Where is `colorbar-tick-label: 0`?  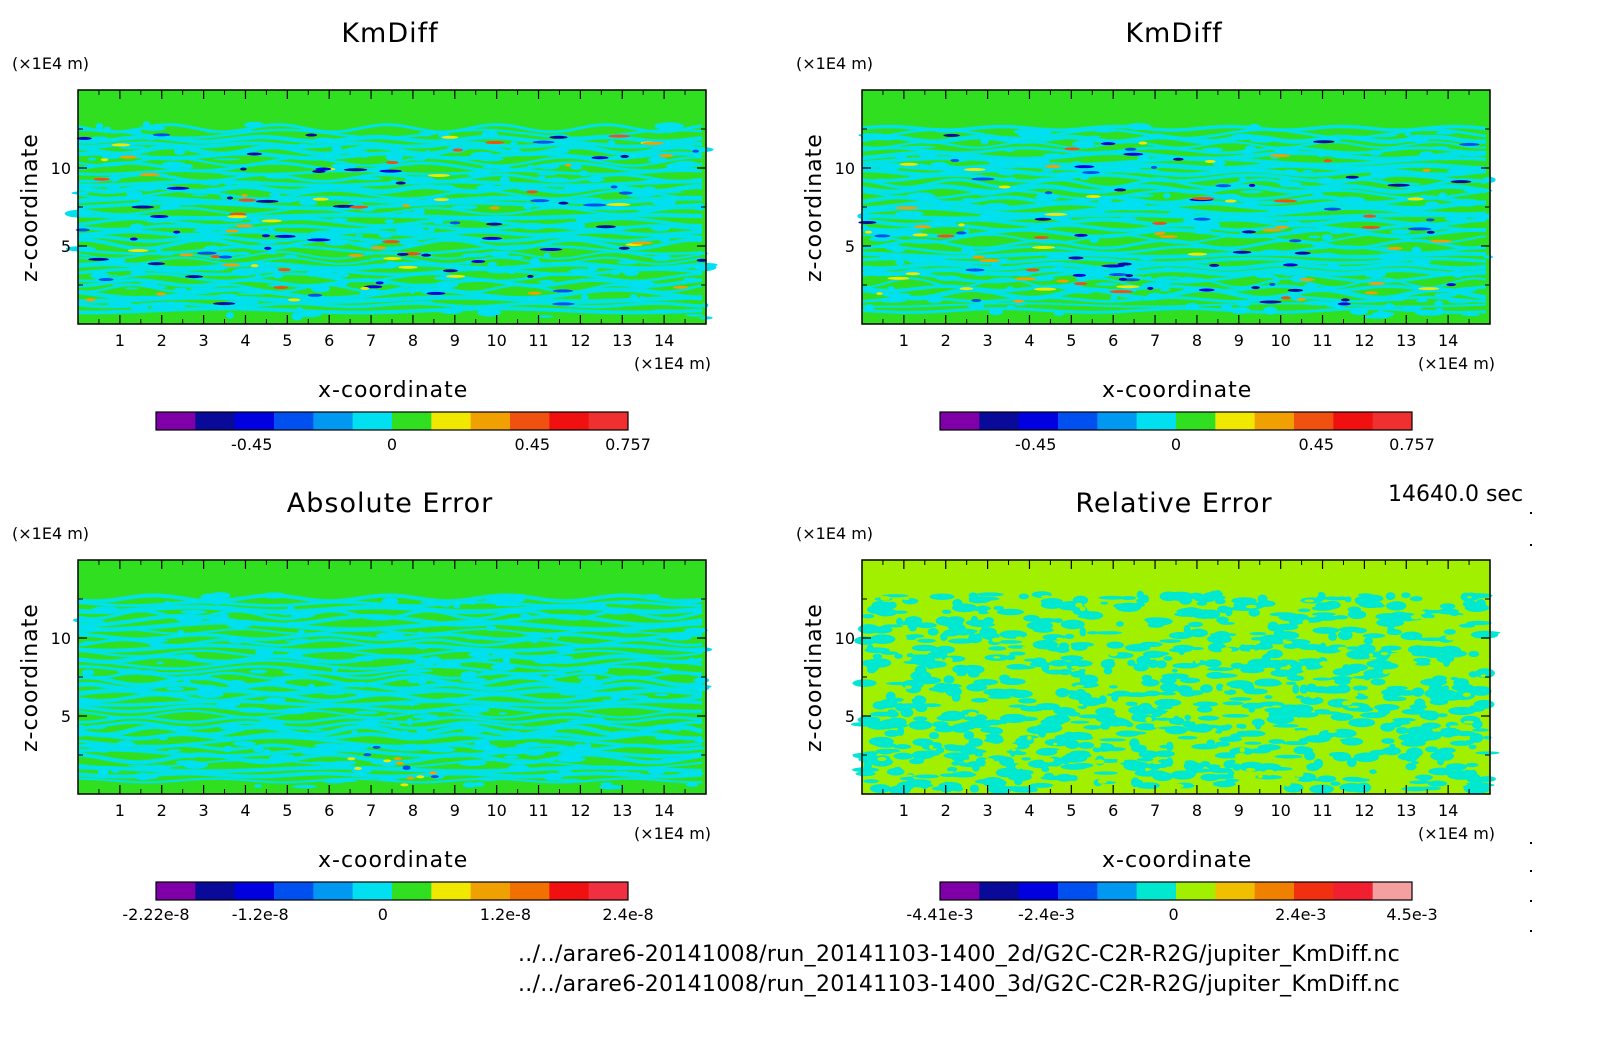
colorbar-tick-label: 0 is located at coordinates (383, 914).